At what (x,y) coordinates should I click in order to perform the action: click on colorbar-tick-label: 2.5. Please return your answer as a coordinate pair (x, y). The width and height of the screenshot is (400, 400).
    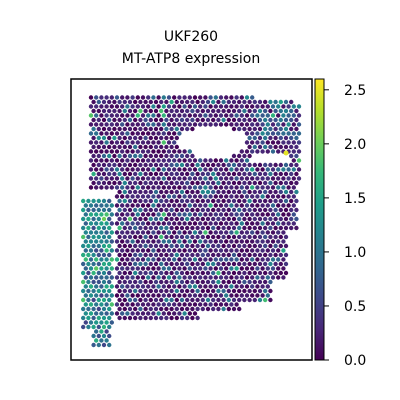
    Looking at the image, I should click on (355, 91).